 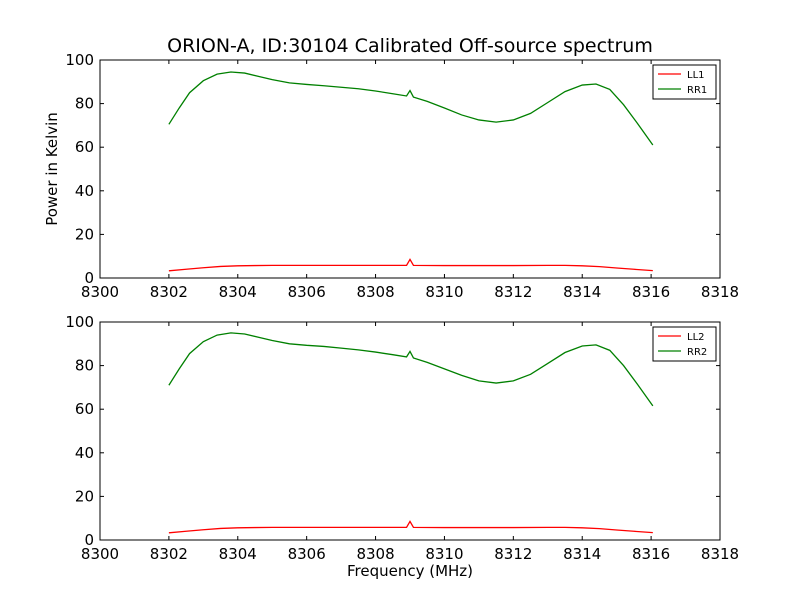 I want to click on series-line-rr1, so click(x=411, y=108).